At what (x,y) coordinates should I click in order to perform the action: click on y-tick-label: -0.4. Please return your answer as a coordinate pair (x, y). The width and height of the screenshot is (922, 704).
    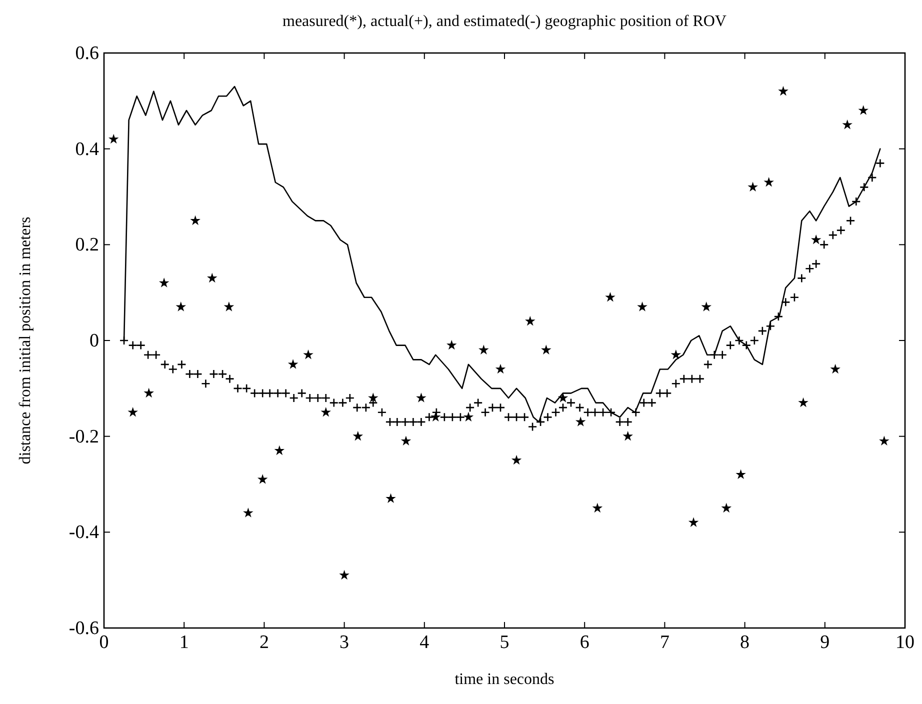
    Looking at the image, I should click on (84, 533).